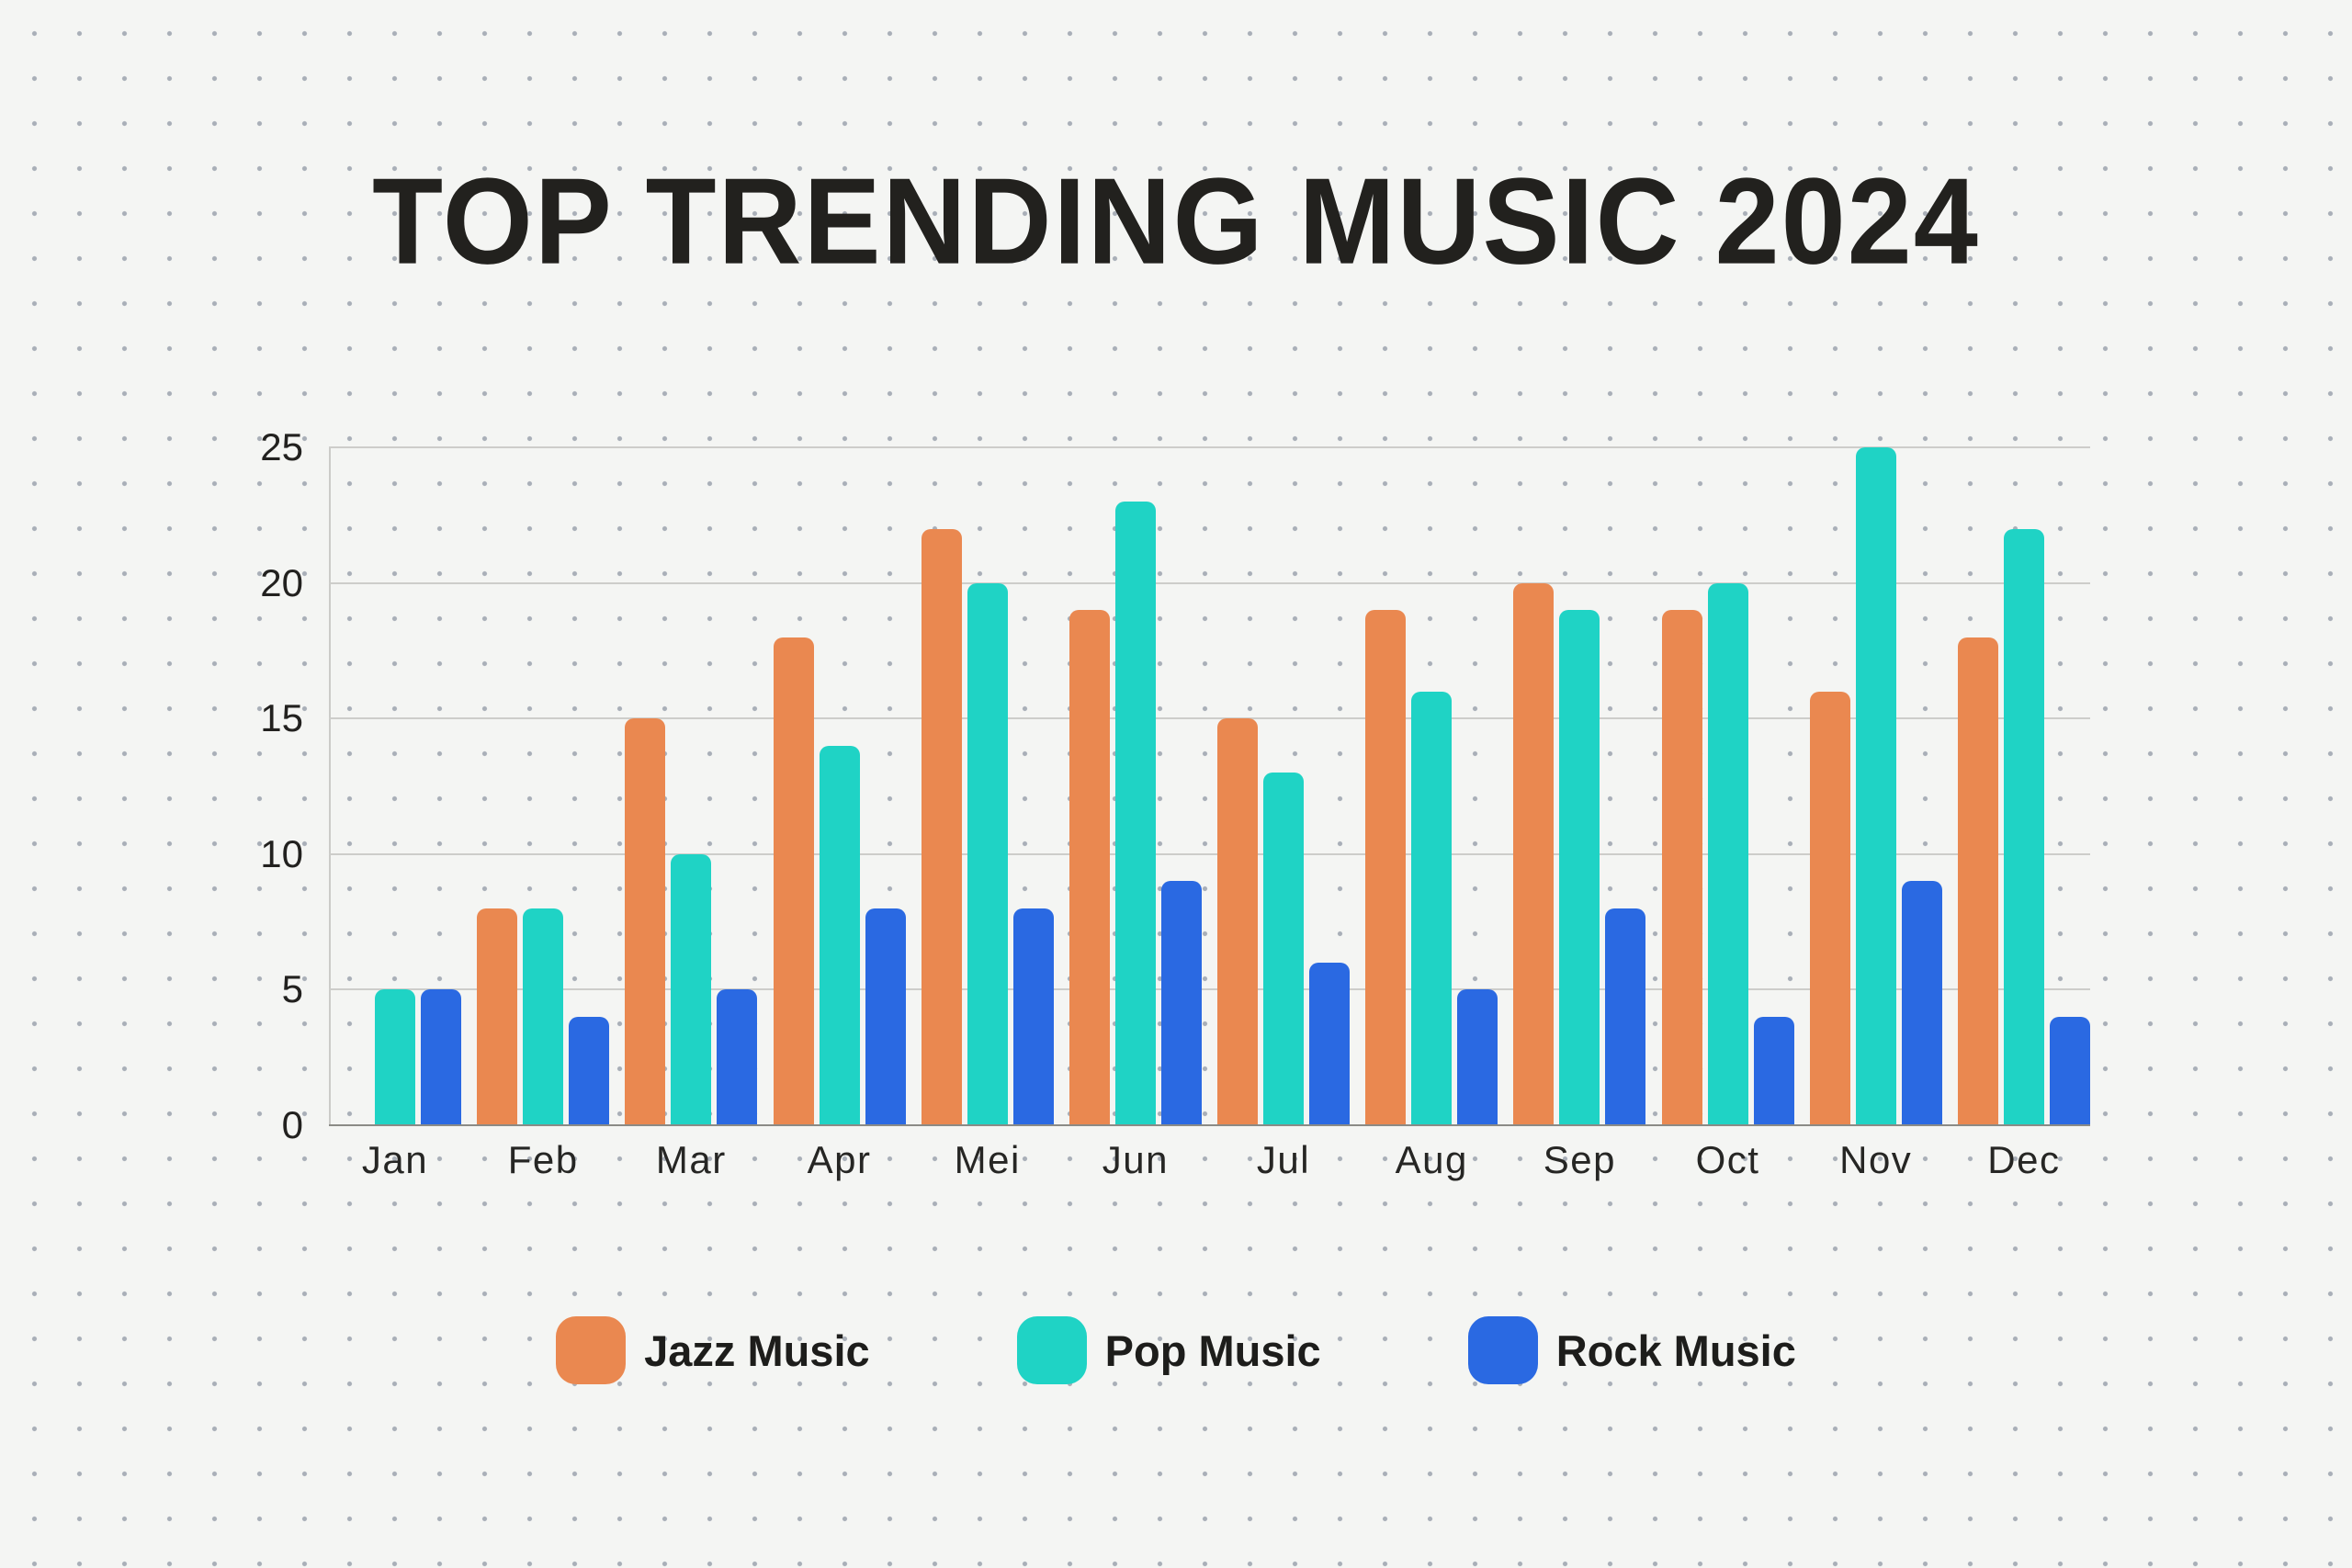 This screenshot has height=1568, width=2352. I want to click on bar-group-jul, so click(1284, 786).